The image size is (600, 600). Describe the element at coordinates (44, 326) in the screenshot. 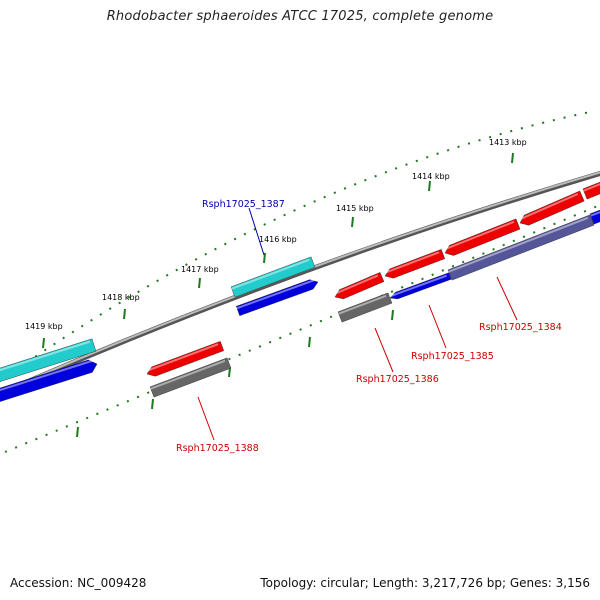

I see `tick-label: 1419 kbp` at that location.